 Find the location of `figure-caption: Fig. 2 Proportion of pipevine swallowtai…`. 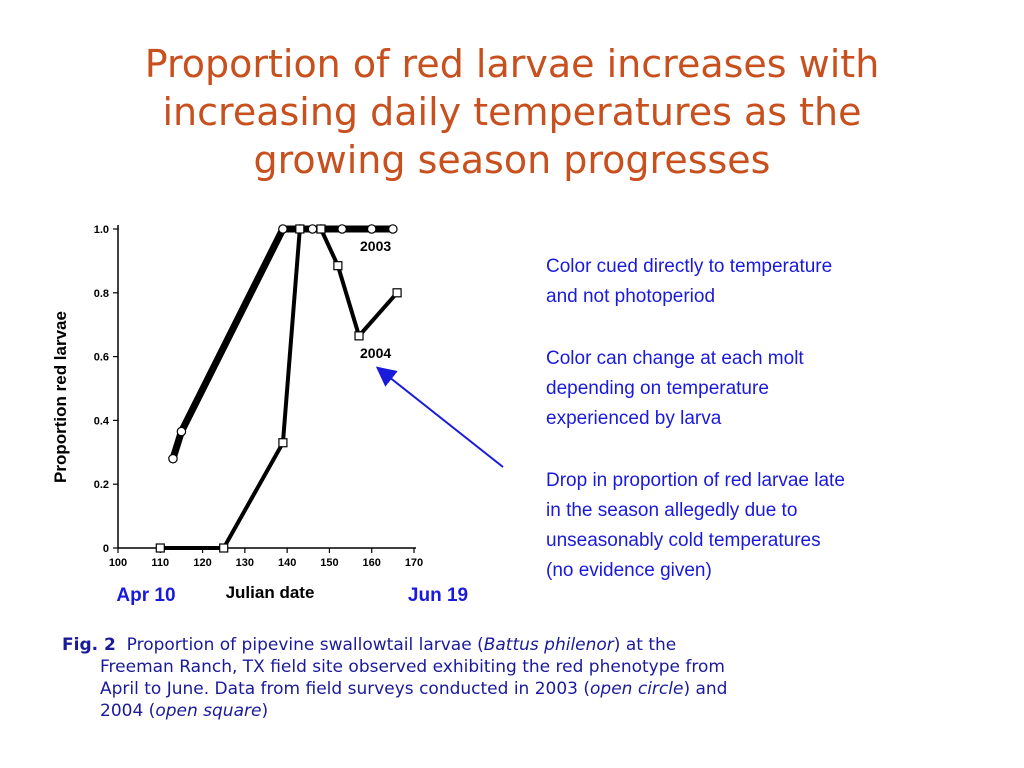

figure-caption: Fig. 2 Proportion of pipevine swallowtai… is located at coordinates (512, 678).